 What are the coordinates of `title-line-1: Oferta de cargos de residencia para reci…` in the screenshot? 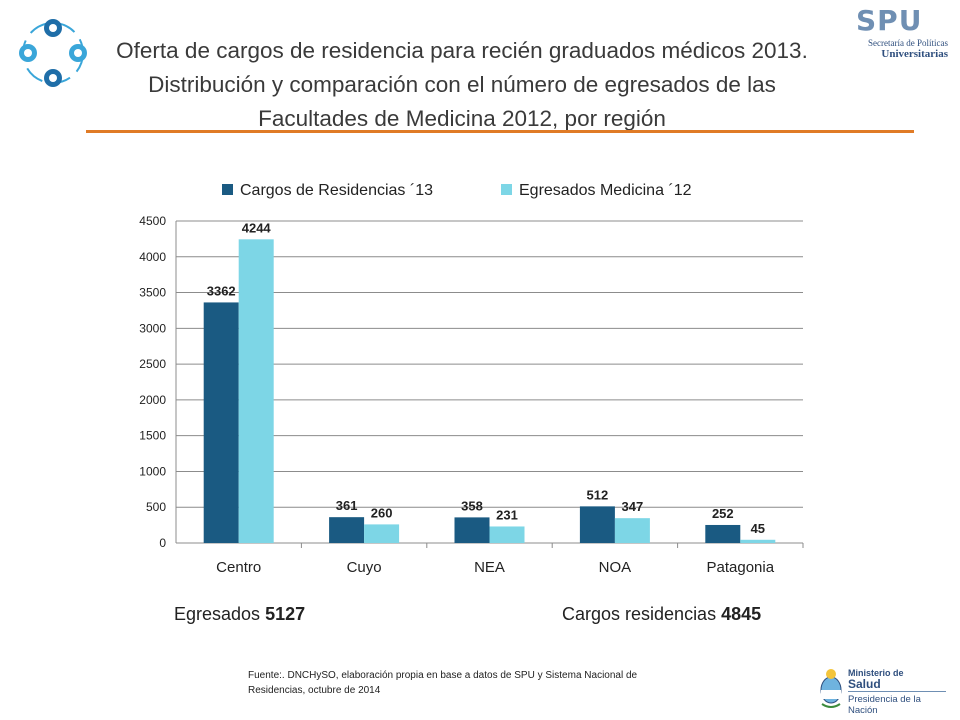 It's located at (462, 50).